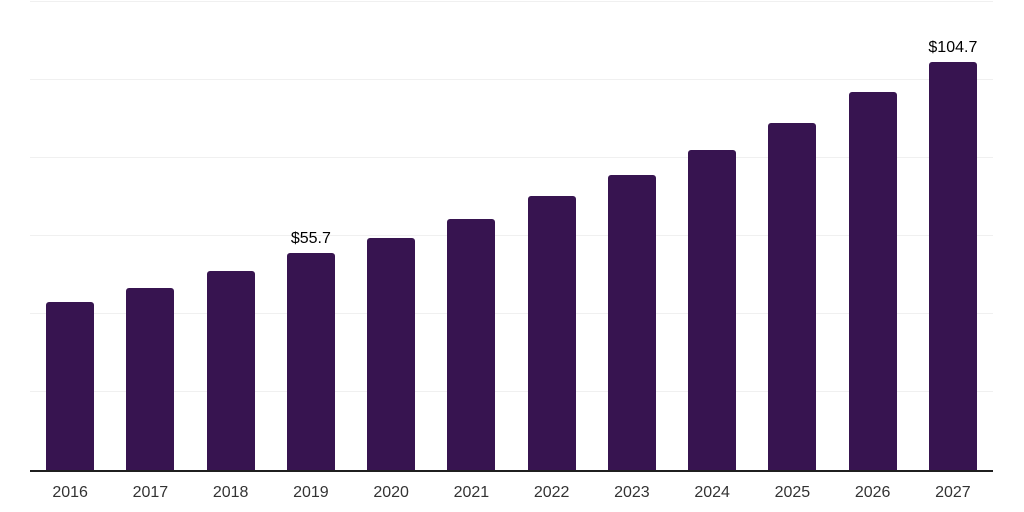  What do you see at coordinates (632, 492) in the screenshot?
I see `x-tick-label-2023: 2023` at bounding box center [632, 492].